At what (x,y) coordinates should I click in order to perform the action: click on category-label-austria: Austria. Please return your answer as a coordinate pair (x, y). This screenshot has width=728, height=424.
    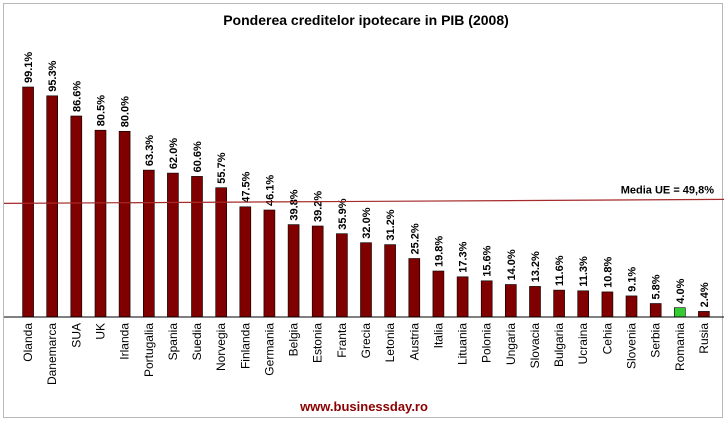
    Looking at the image, I should click on (414, 342).